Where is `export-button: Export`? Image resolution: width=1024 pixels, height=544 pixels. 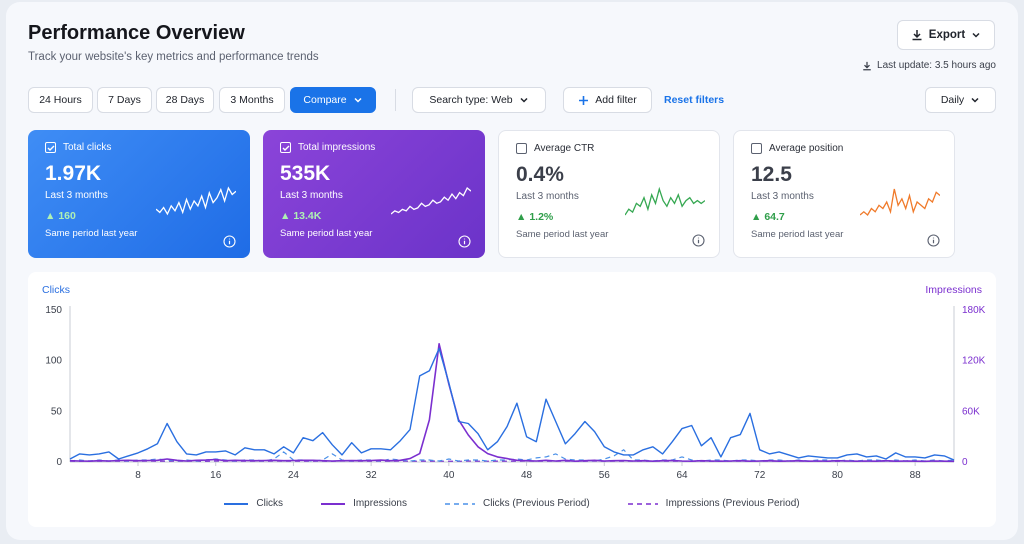 export-button: Export is located at coordinates (946, 35).